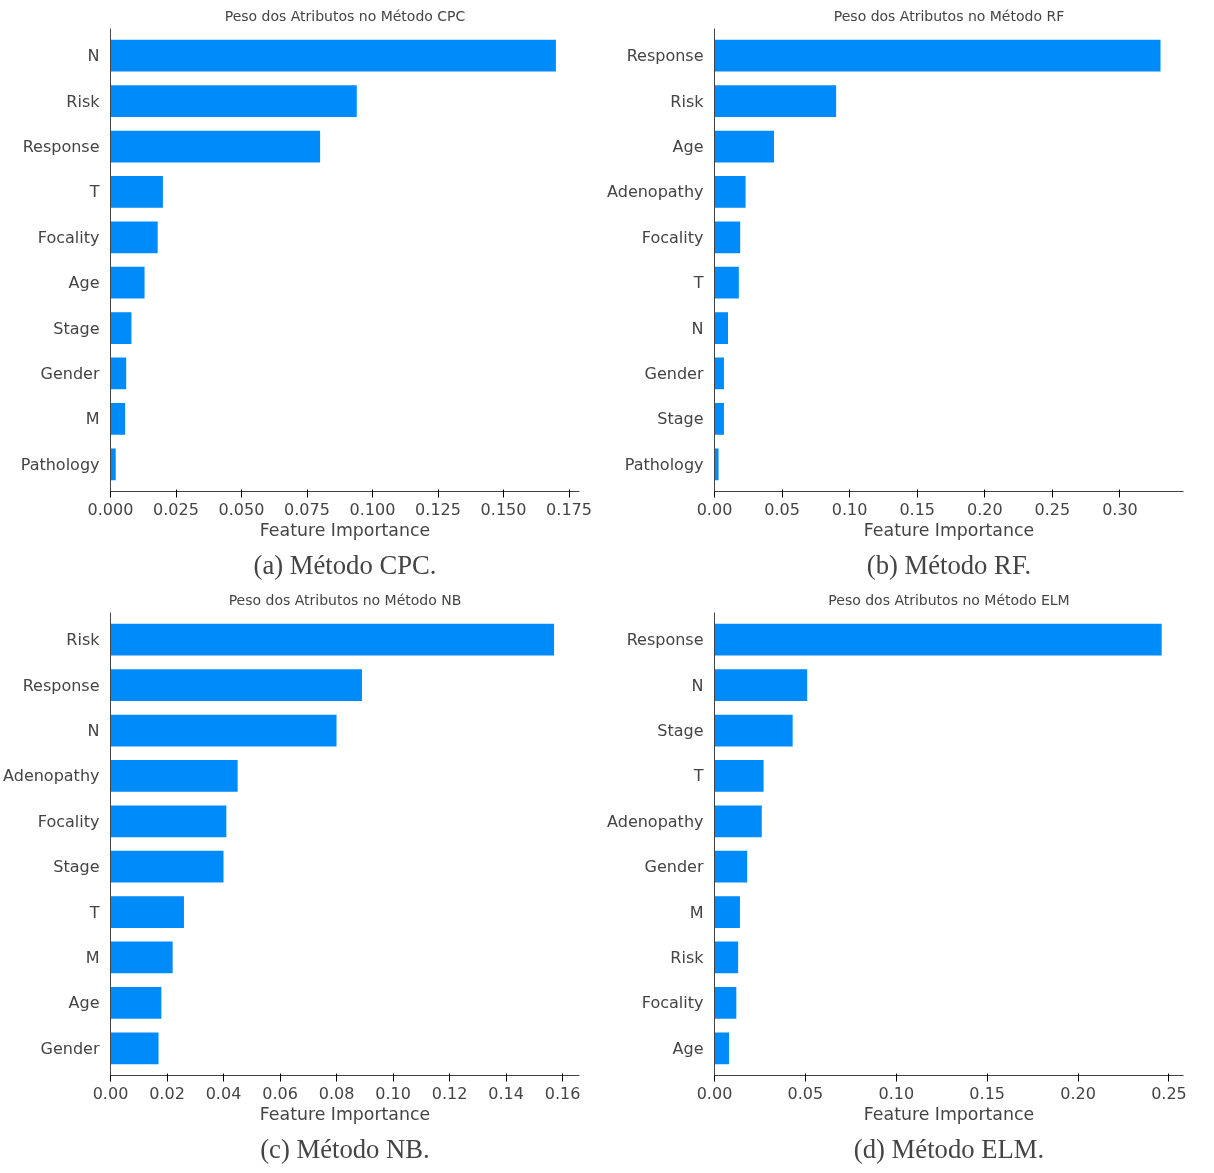 The image size is (1214, 1173). What do you see at coordinates (110, 509) in the screenshot?
I see `x-tick-label: 0.000` at bounding box center [110, 509].